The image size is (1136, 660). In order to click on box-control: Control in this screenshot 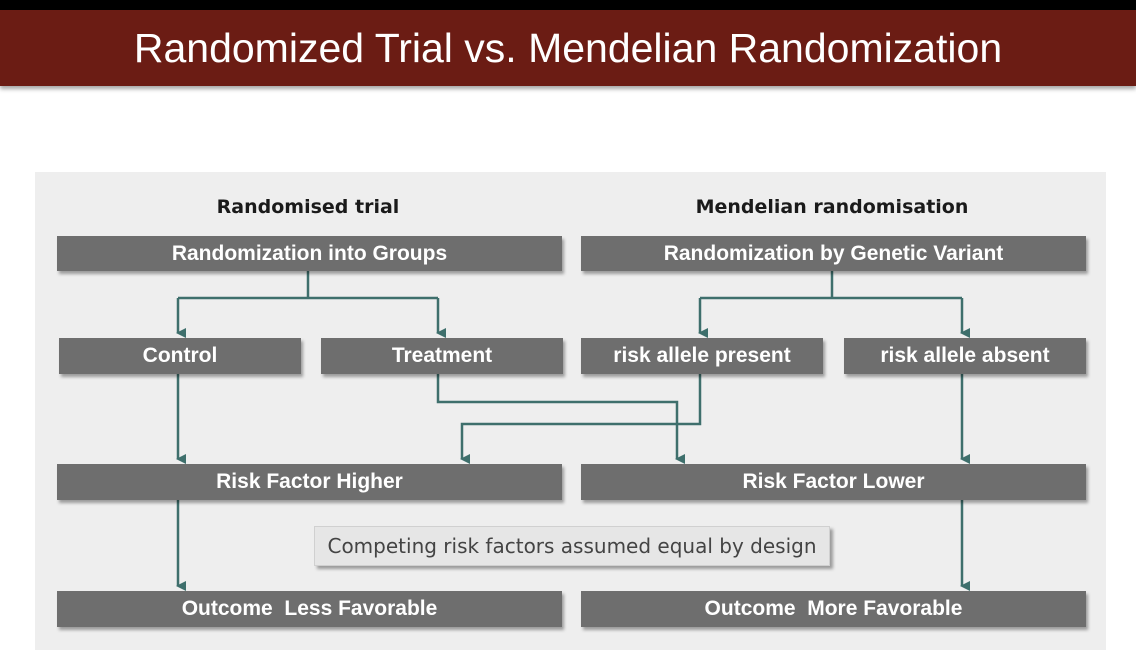, I will do `click(180, 356)`.